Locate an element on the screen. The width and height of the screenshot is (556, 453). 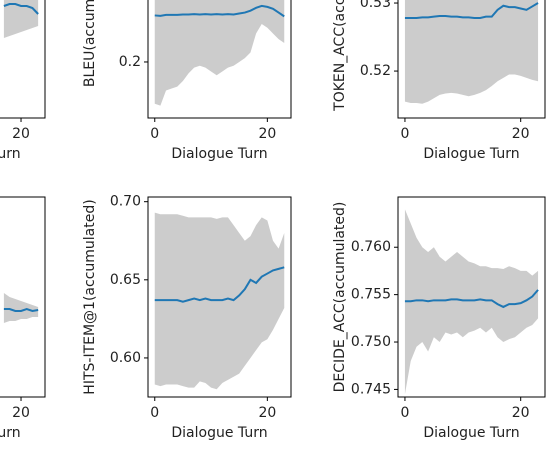
y-tick-label: 0.60 is located at coordinates (125, 358).